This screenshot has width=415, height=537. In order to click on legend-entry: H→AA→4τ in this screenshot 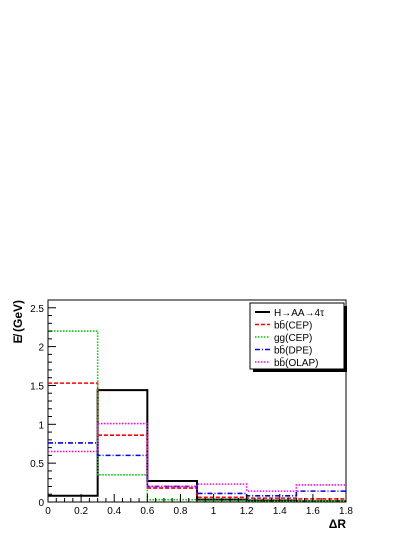, I will do `click(299, 313)`.